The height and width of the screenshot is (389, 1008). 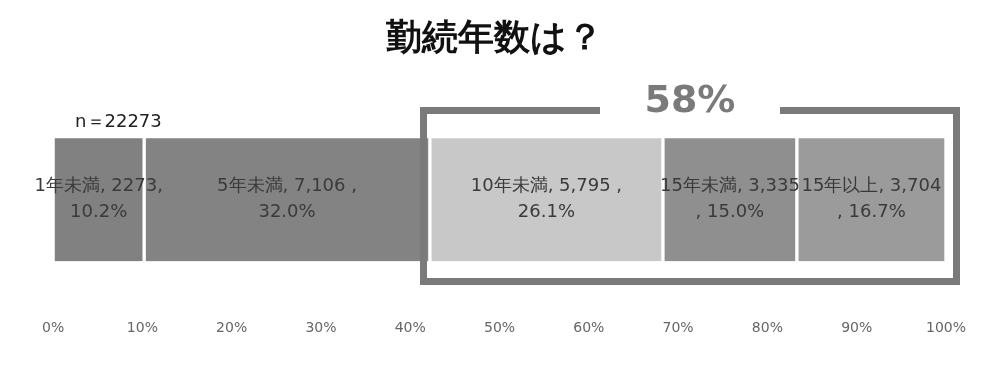 What do you see at coordinates (871, 211) in the screenshot?
I see `text: , 16.7%` at bounding box center [871, 211].